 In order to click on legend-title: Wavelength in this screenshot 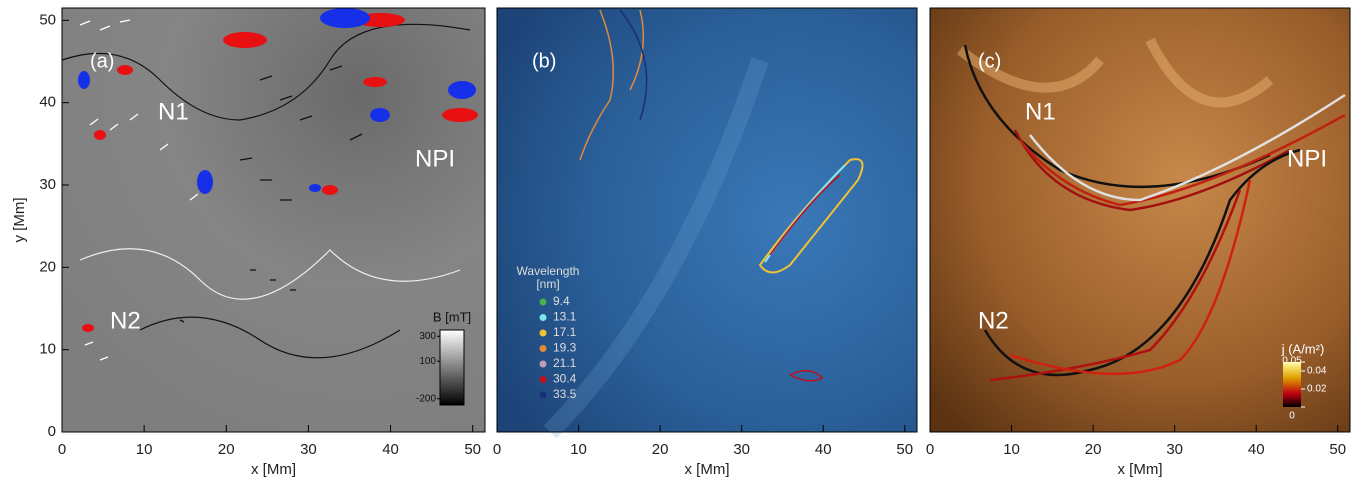, I will do `click(548, 271)`.